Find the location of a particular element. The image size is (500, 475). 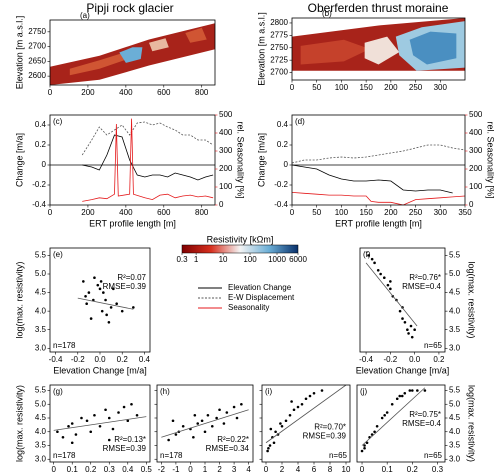

n-label: n=65 is located at coordinates (433, 455).